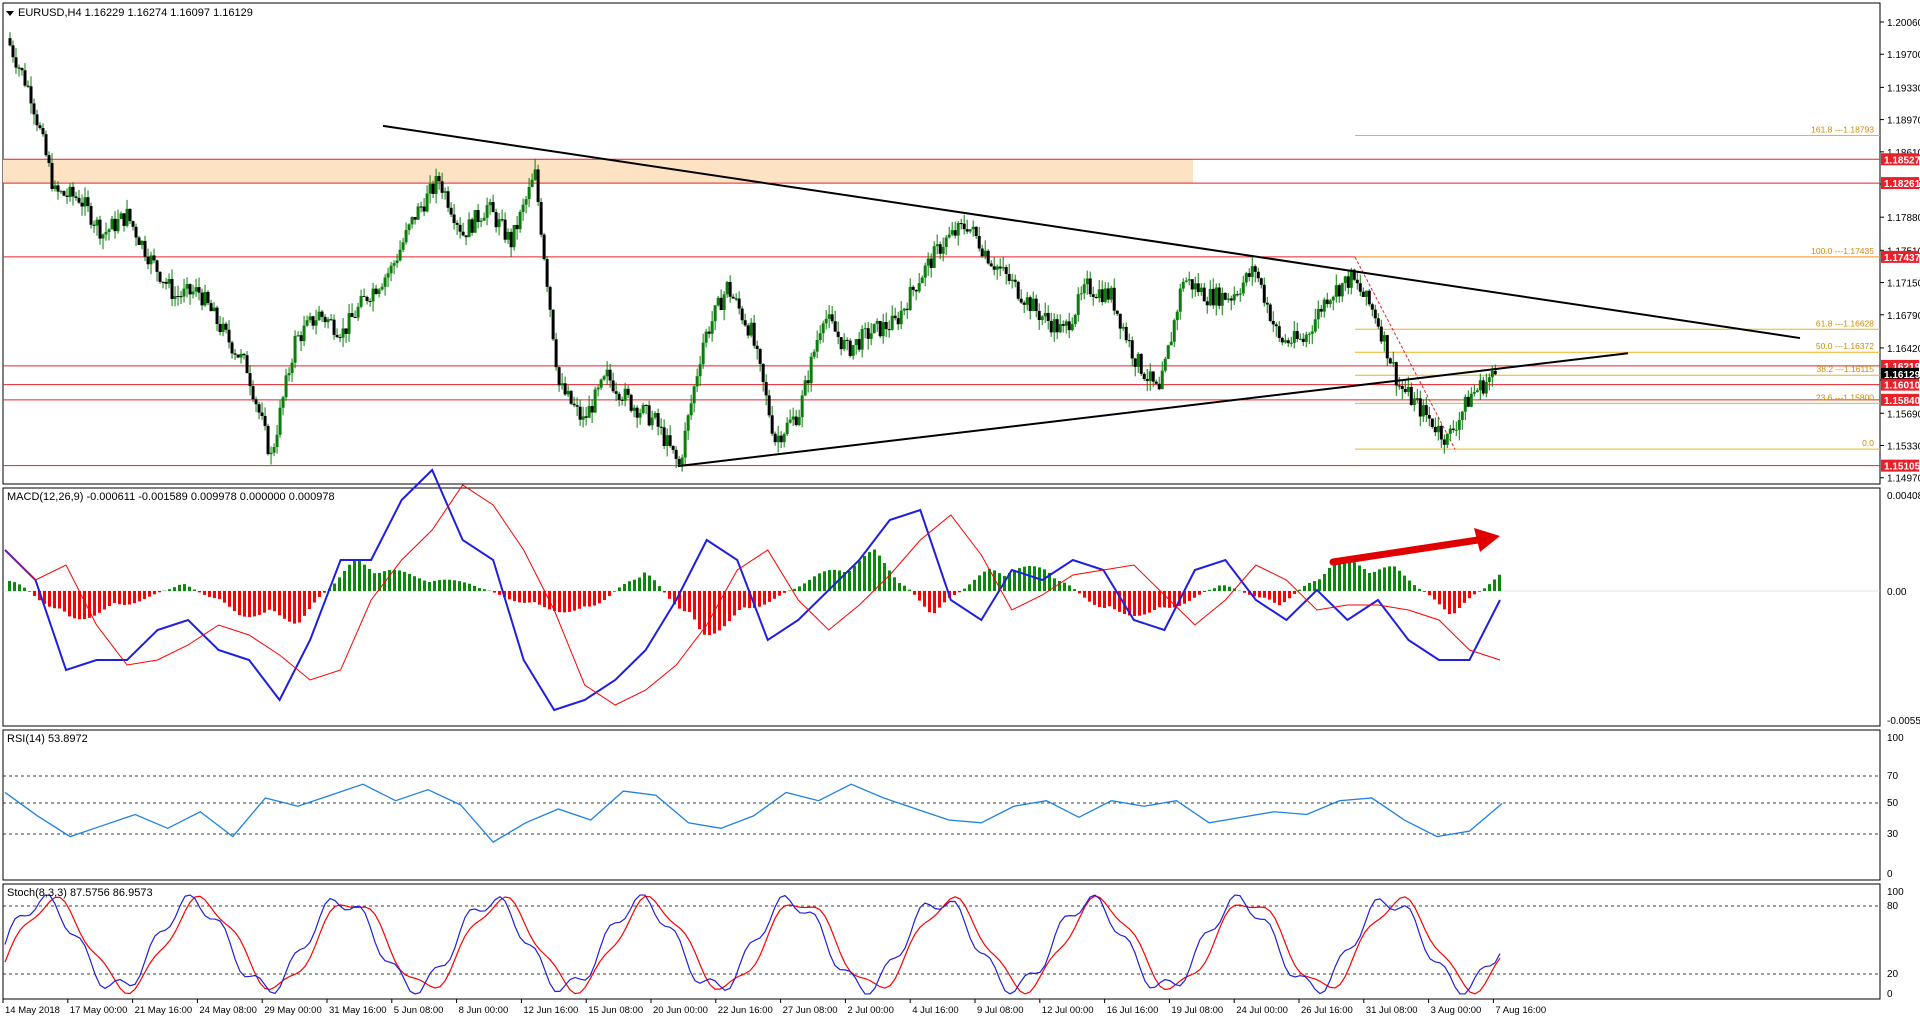 Image resolution: width=1920 pixels, height=1020 pixels. I want to click on price-tick-label: 1.14970, so click(1903, 479).